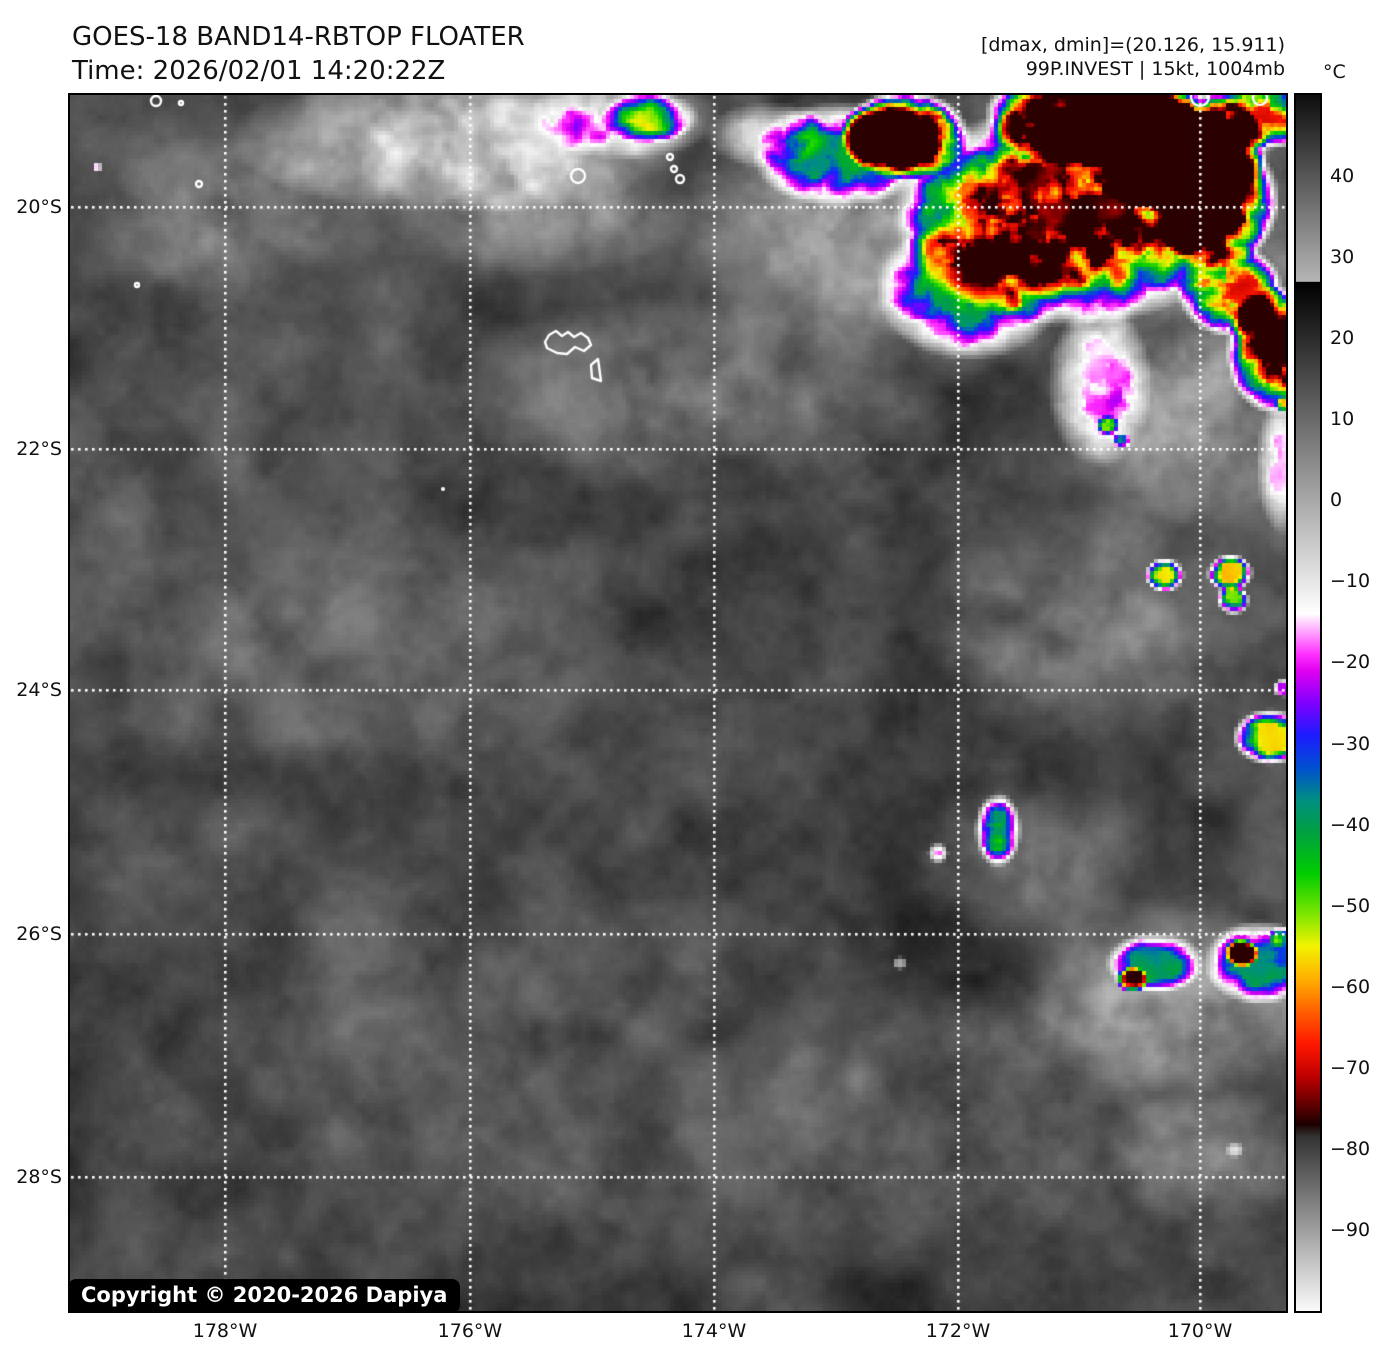 This screenshot has height=1359, width=1388. What do you see at coordinates (1334, 72) in the screenshot?
I see `colorbar-unit-label: °C` at bounding box center [1334, 72].